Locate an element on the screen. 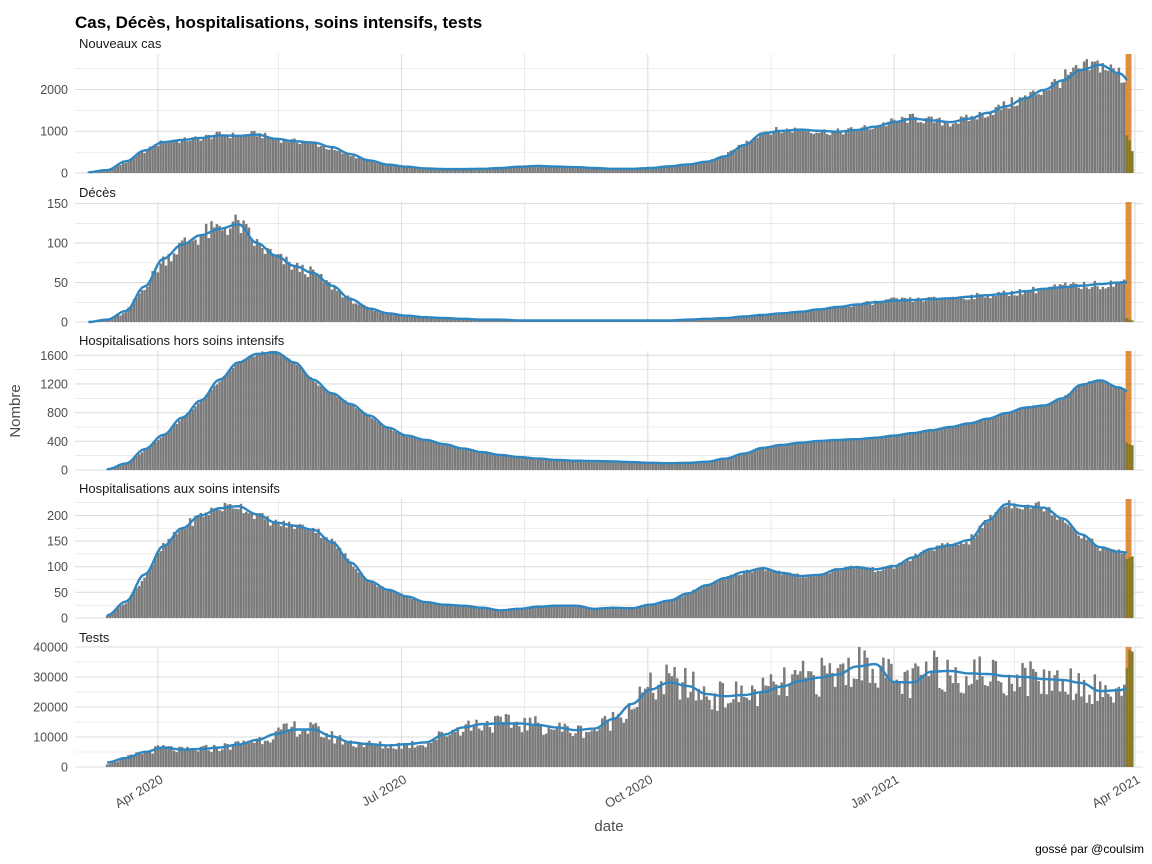 Image resolution: width=1152 pixels, height=864 pixels. x-tick-label: Jul 2020 is located at coordinates (384, 791).